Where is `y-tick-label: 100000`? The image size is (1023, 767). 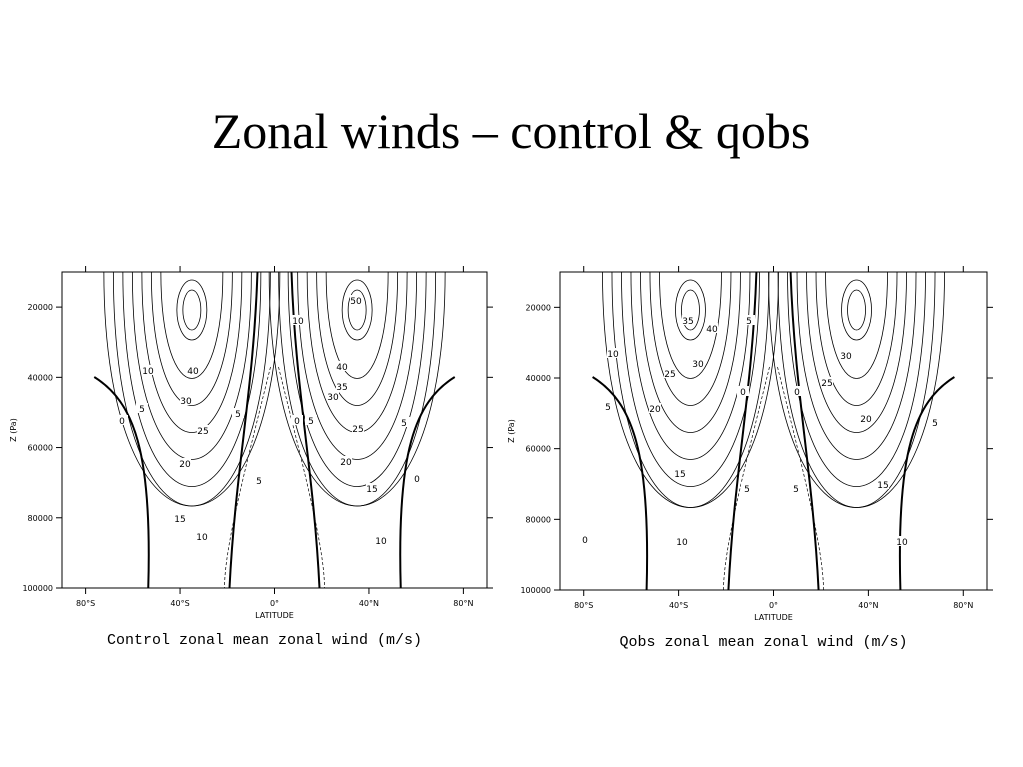
y-tick-label: 100000 is located at coordinates (37, 588).